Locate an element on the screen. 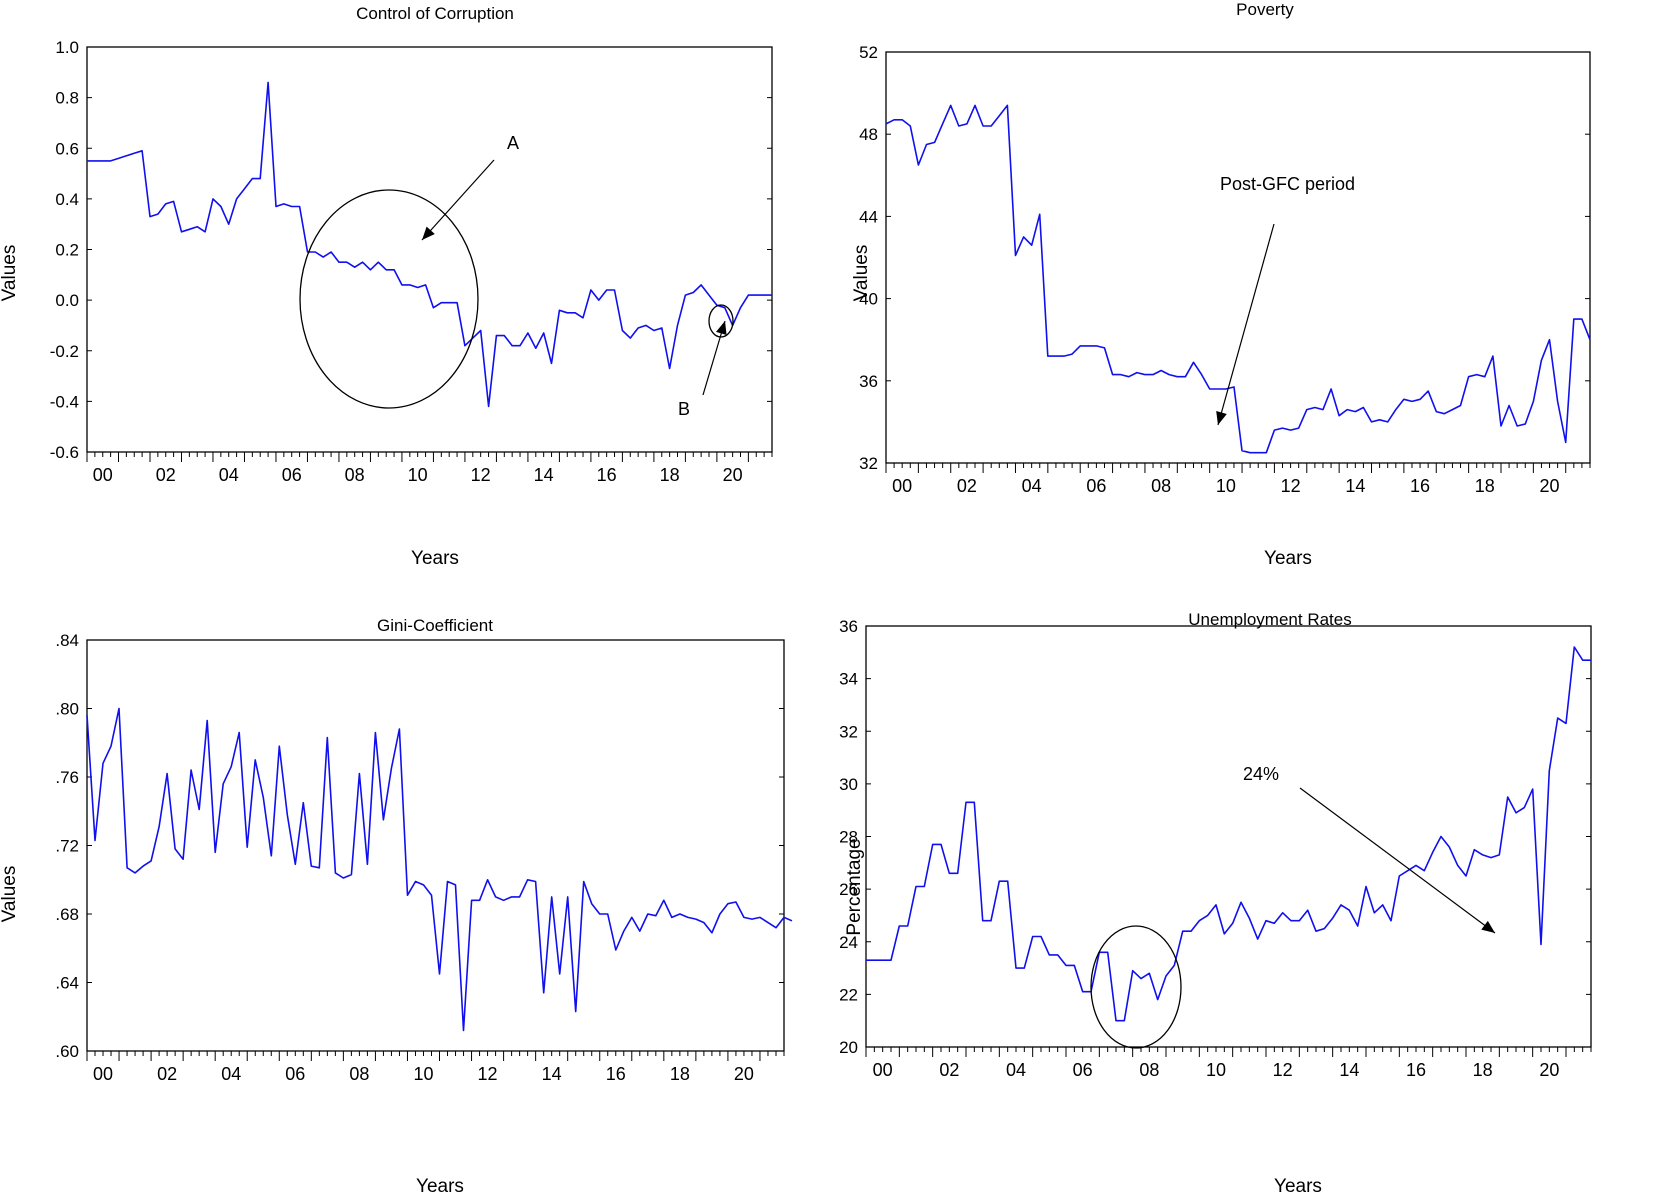 This screenshot has width=1665, height=1200. annotation-arrow-24pct-head is located at coordinates (1488, 926).